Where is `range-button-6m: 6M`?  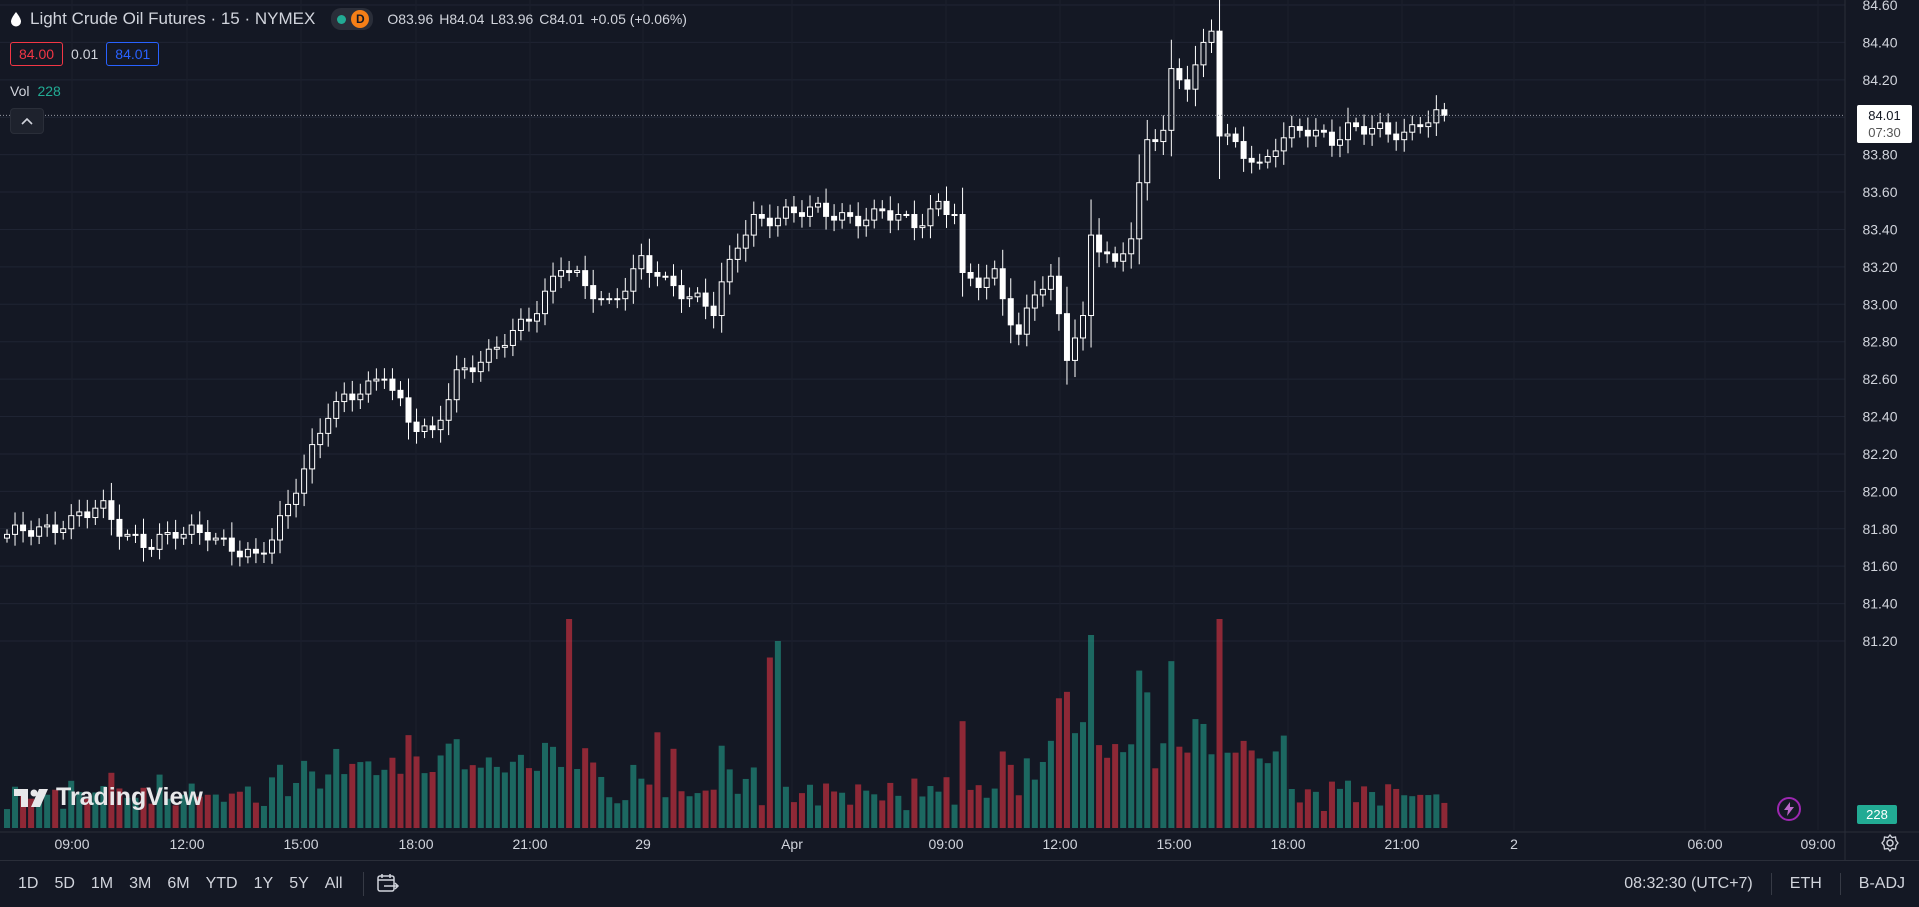 range-button-6m: 6M is located at coordinates (178, 883).